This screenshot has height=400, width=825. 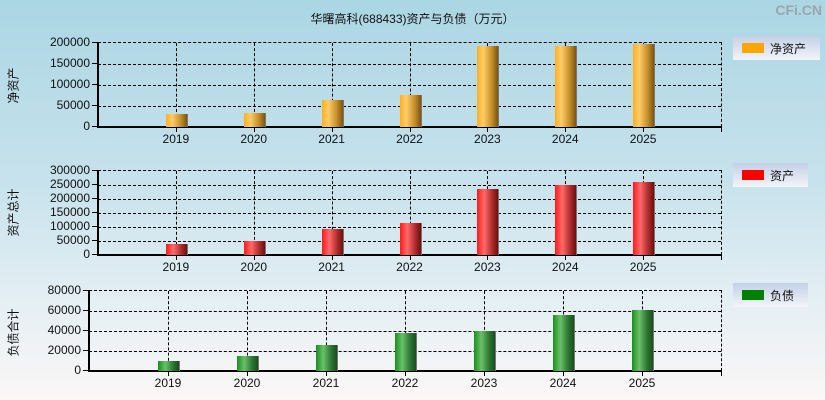 I want to click on y-tick-label: 60000, so click(x=64, y=310).